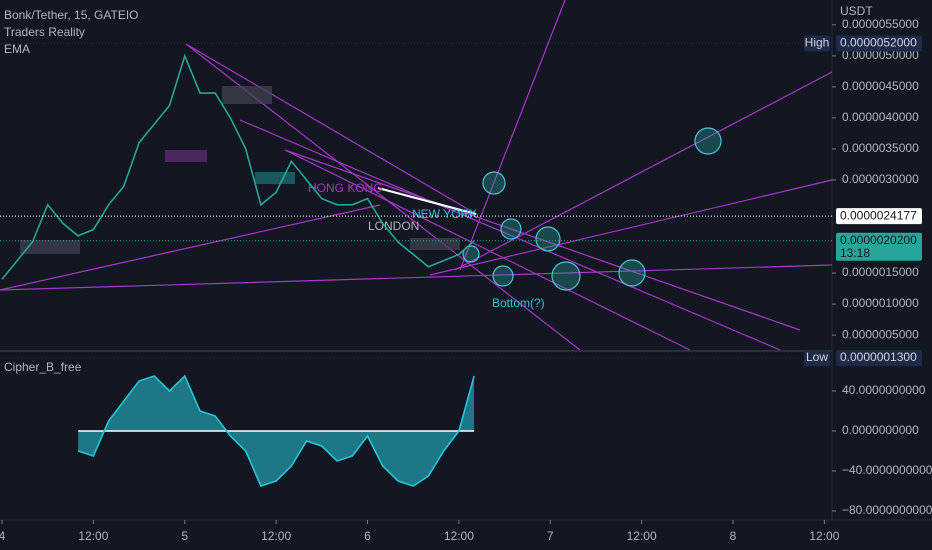 The height and width of the screenshot is (550, 932). Describe the element at coordinates (880, 179) in the screenshot. I see `y-tick-label: 0.0000030000` at that location.